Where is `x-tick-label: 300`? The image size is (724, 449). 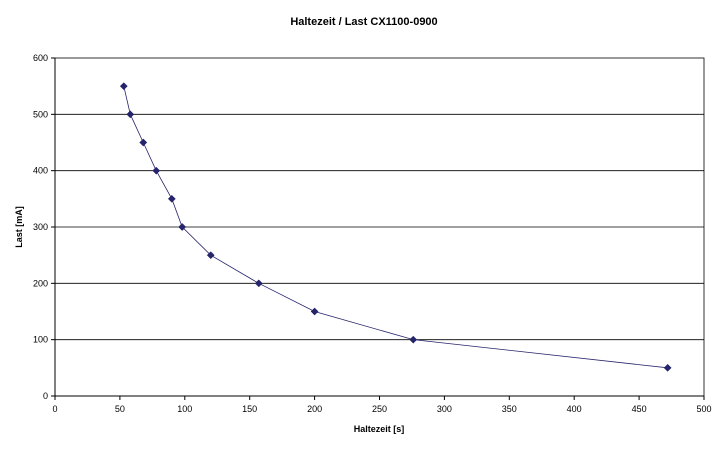 x-tick-label: 300 is located at coordinates (444, 409).